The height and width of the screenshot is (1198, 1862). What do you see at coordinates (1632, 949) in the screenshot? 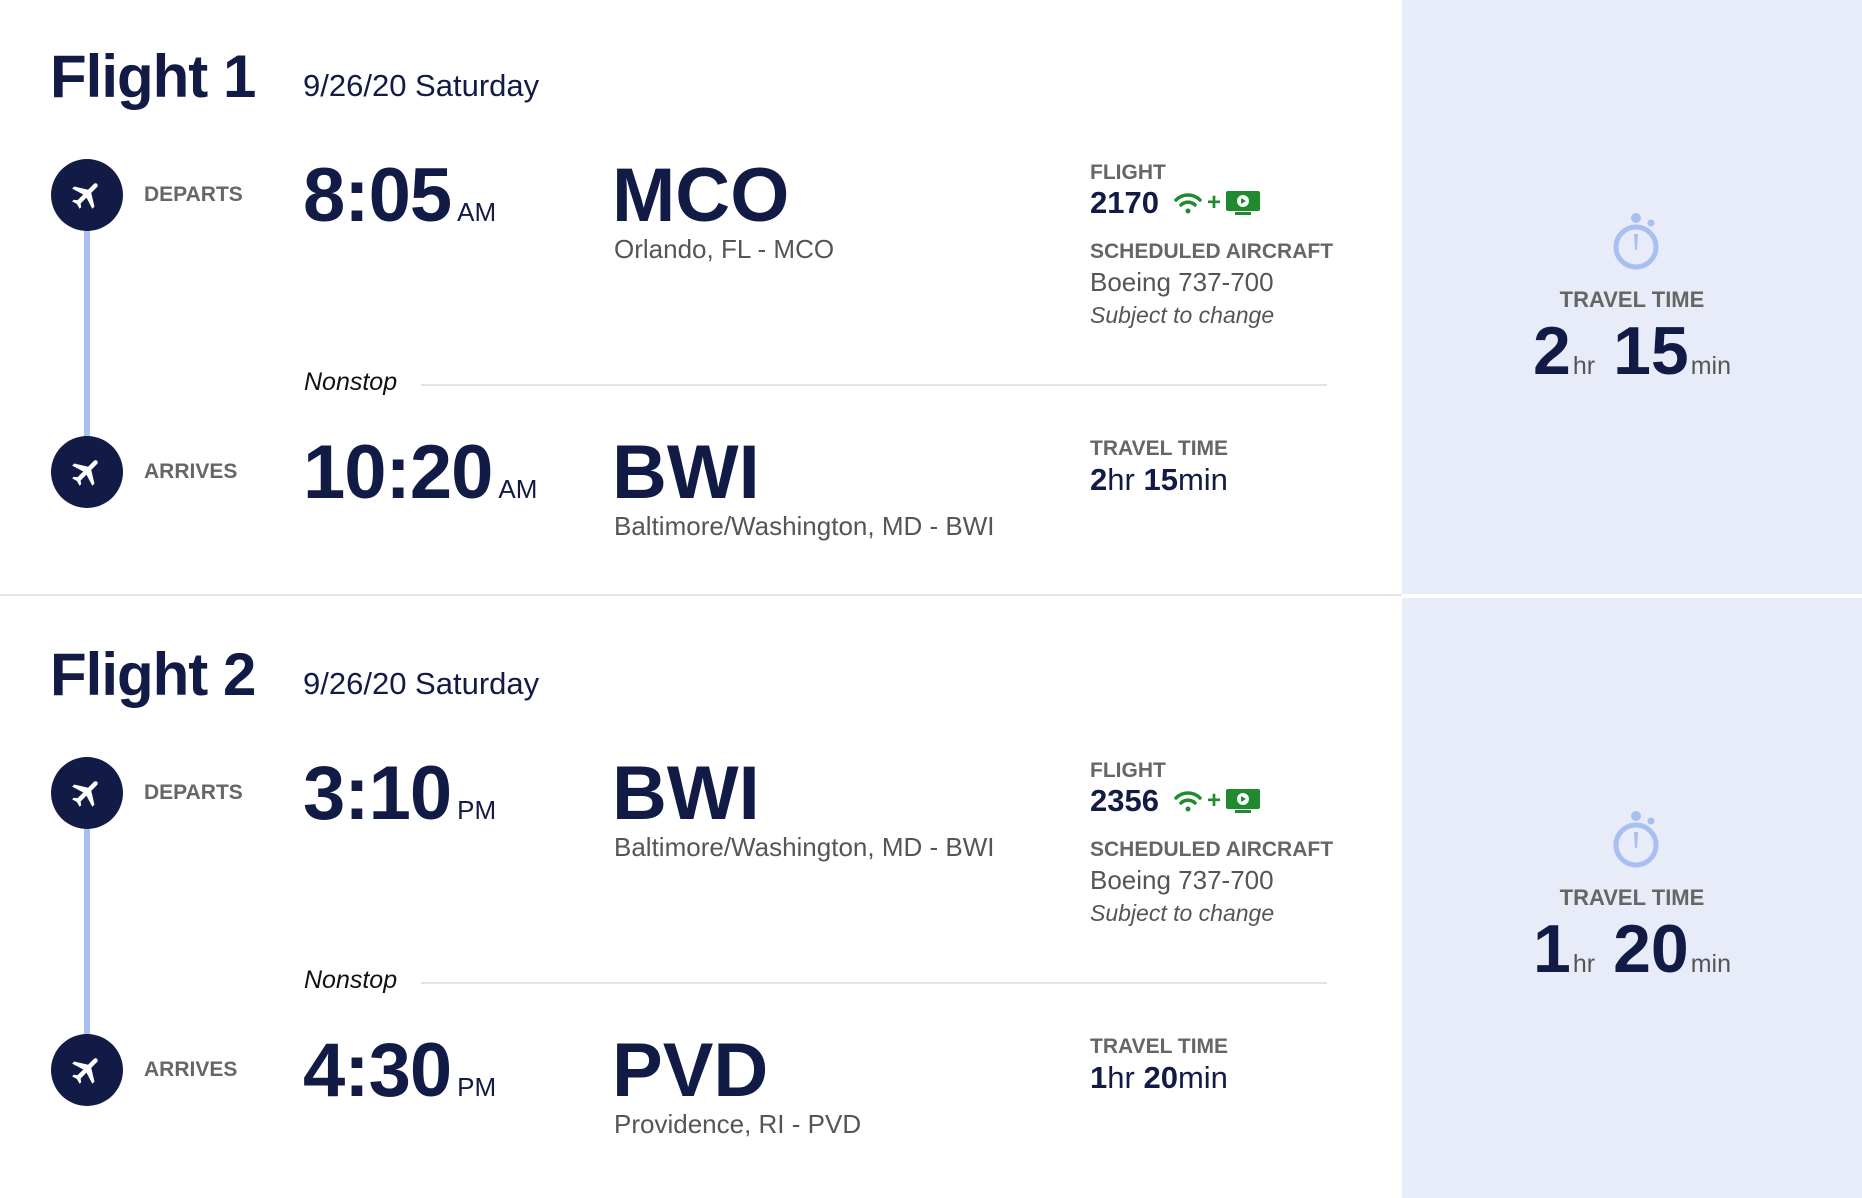
I see `panel-travel-time-value: 1hr 20min` at bounding box center [1632, 949].